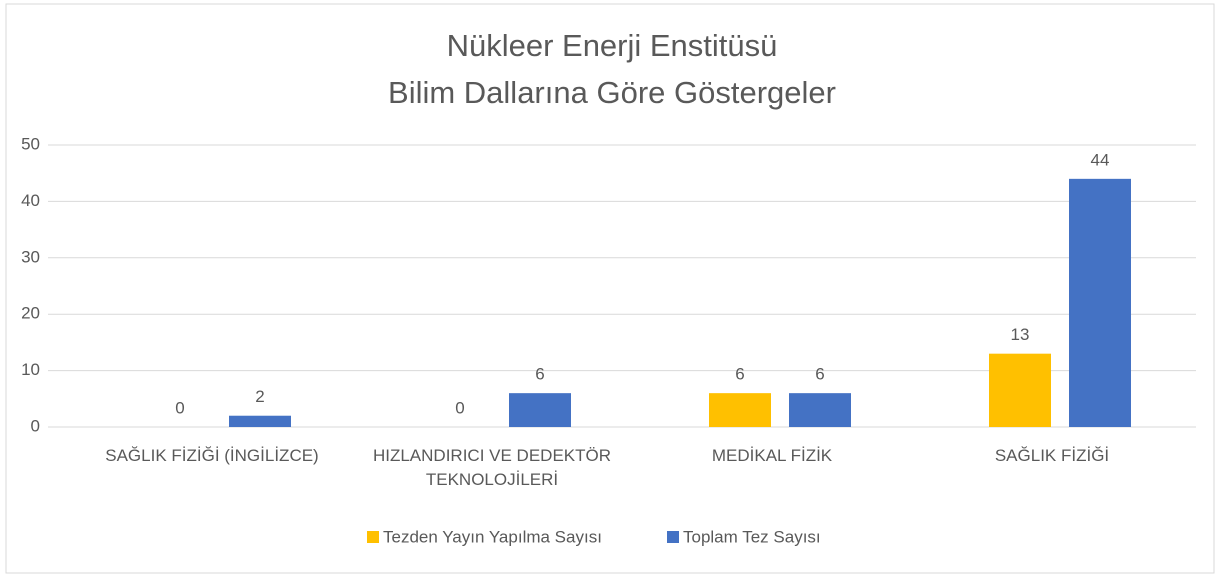  I want to click on chart-title: Bilim Dallarına Göre Göstergeler, so click(612, 92).